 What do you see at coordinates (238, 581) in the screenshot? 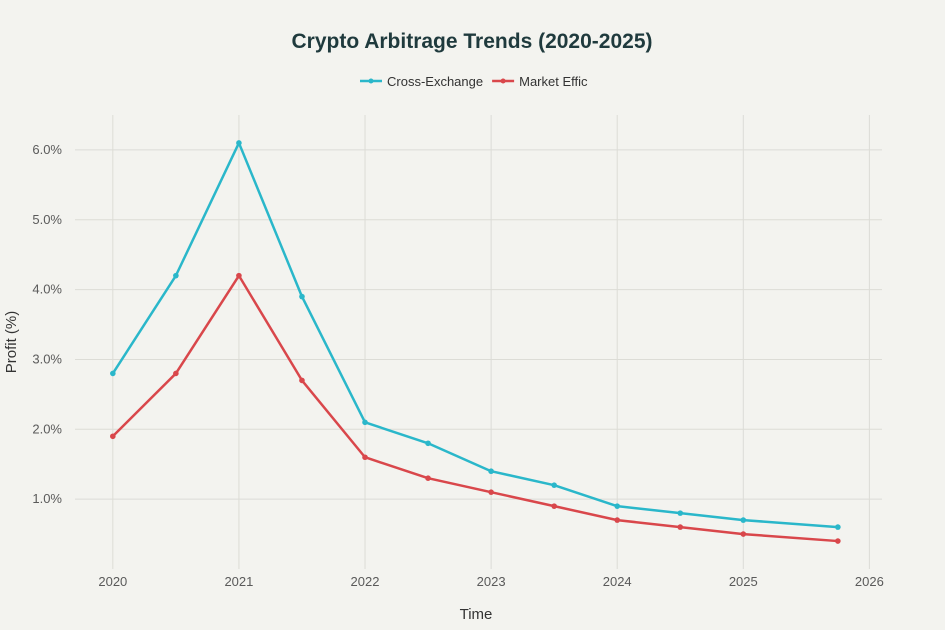
I see `x-tick-label: 2021` at bounding box center [238, 581].